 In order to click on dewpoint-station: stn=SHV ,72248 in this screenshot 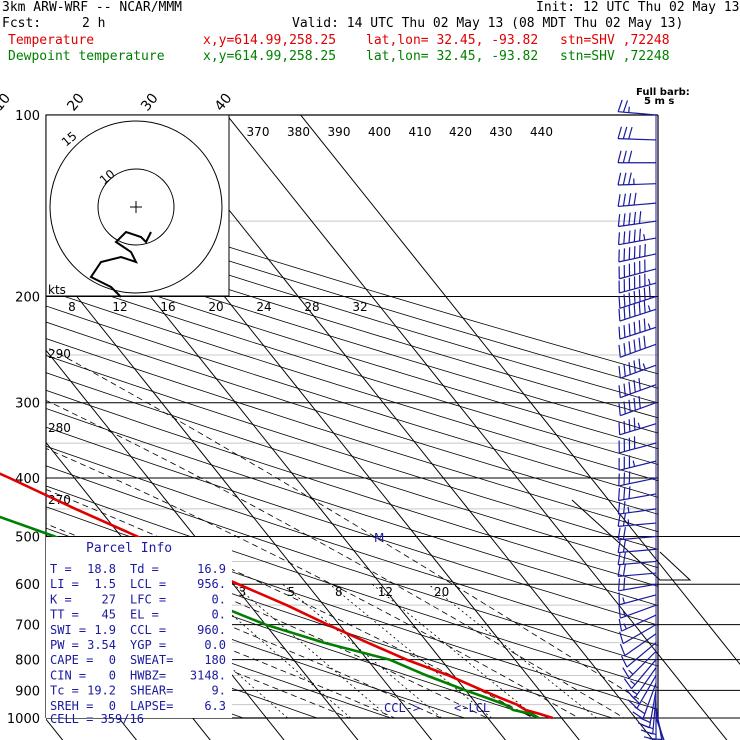, I will do `click(615, 56)`.